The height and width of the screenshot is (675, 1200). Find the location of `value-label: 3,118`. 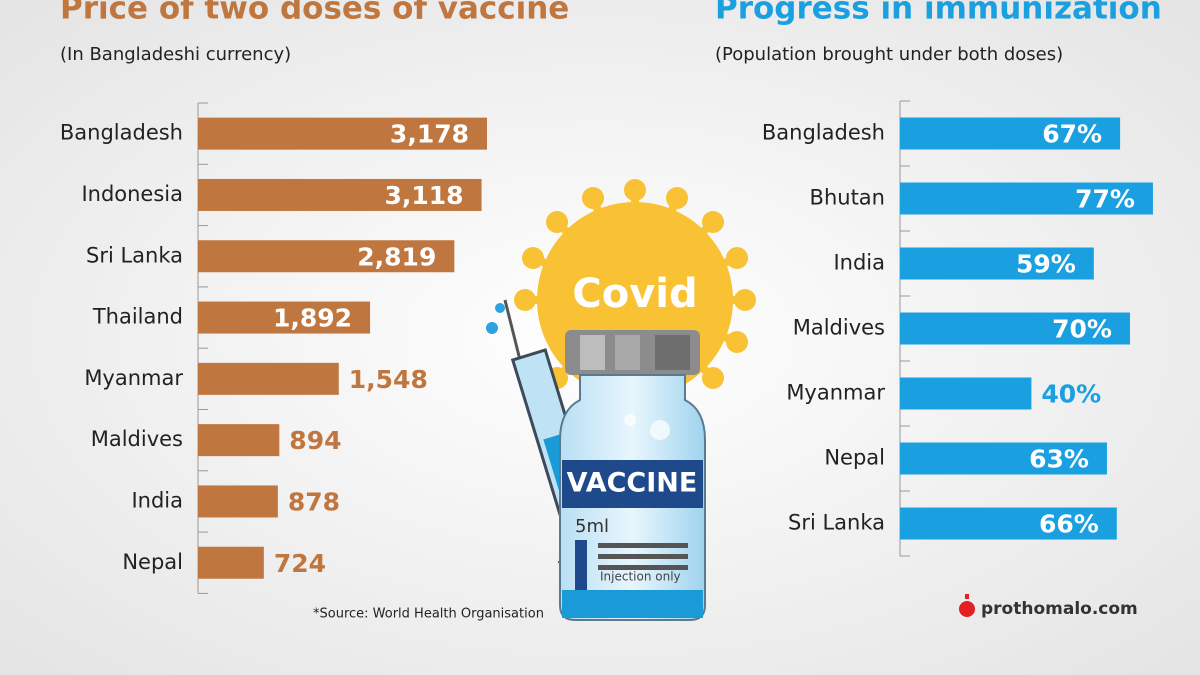

value-label: 3,118 is located at coordinates (423, 195).